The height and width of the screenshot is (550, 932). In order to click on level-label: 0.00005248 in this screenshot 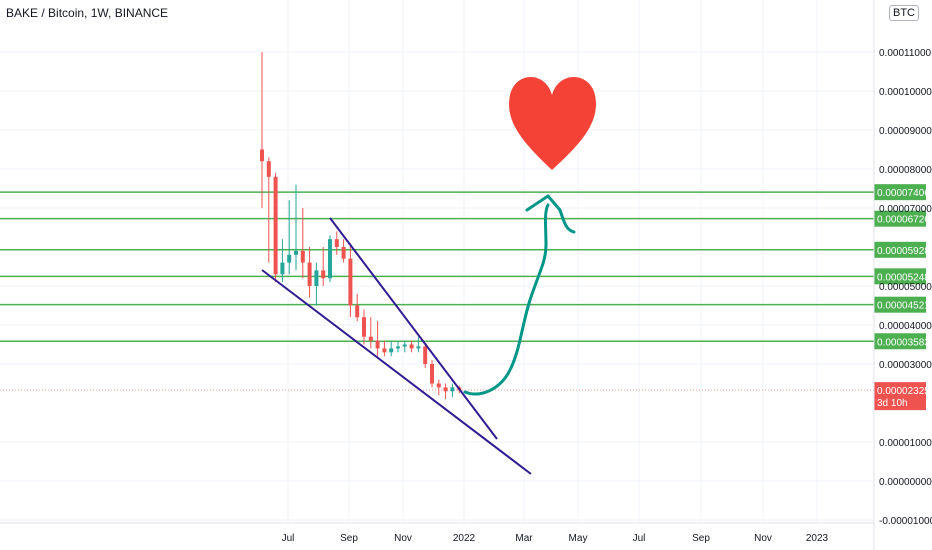, I will do `click(903, 277)`.